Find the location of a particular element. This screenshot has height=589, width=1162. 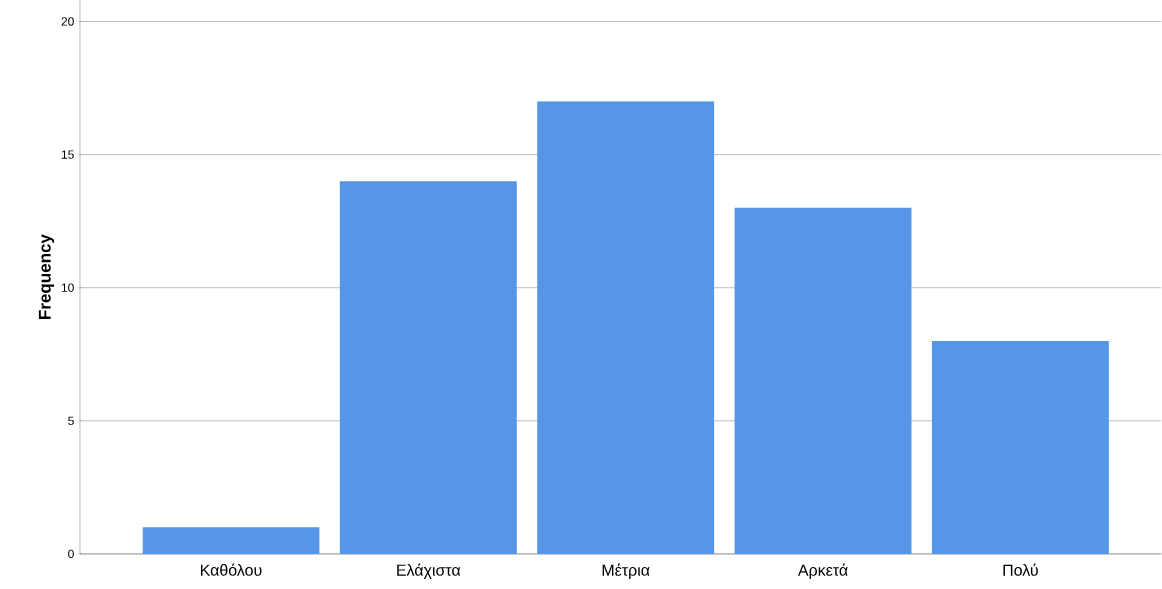

x-tick-label: Ελάχιστα is located at coordinates (429, 571).